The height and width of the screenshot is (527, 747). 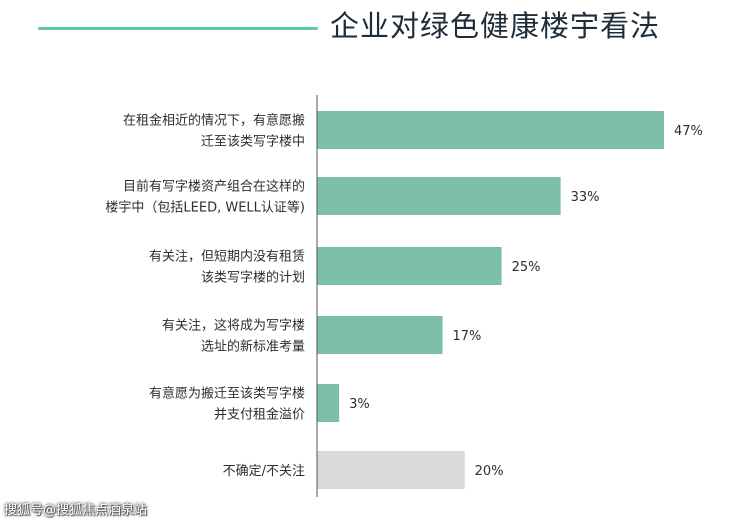 What do you see at coordinates (214, 131) in the screenshot?
I see `category-label-1: 在租金相近的情况下，有意愿搬迁至该类写字楼中` at bounding box center [214, 131].